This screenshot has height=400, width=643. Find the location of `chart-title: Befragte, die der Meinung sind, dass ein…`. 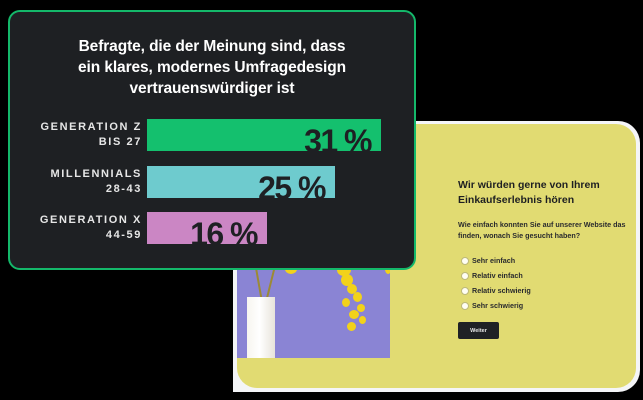

chart-title: Befragte, die der Meinung sind, dass ein… is located at coordinates (212, 67).